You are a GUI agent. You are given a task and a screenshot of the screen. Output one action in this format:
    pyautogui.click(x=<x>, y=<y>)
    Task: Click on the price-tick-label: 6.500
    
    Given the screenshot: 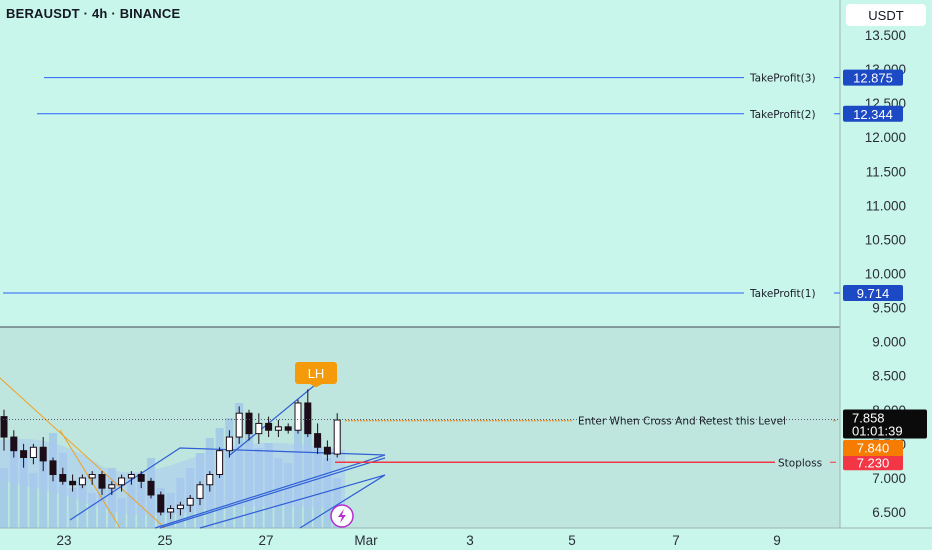 What is the action you would take?
    pyautogui.click(x=889, y=512)
    